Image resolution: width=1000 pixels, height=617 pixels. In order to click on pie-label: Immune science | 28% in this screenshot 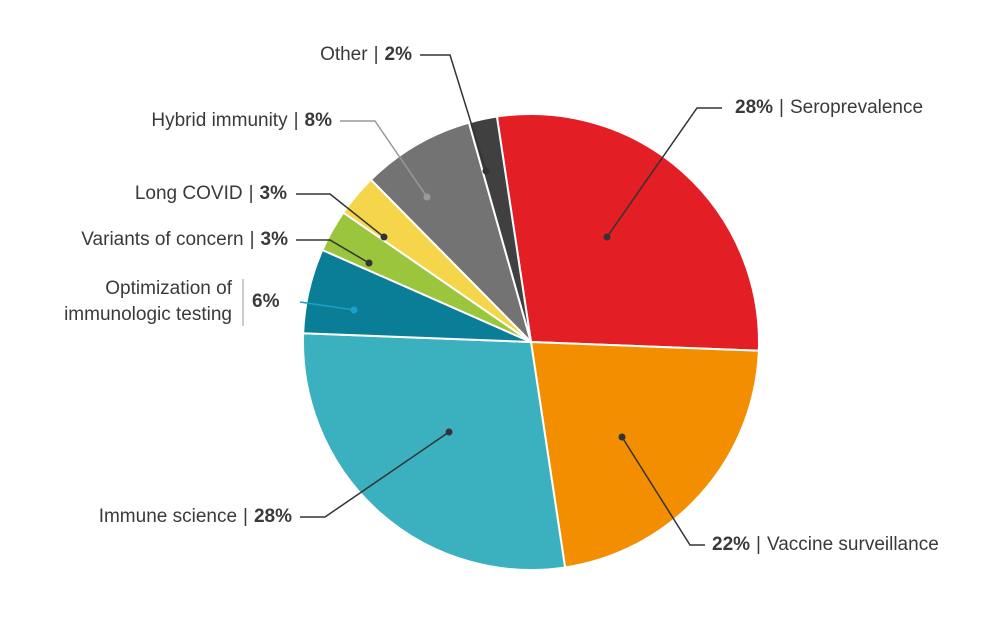, I will do `click(195, 516)`.